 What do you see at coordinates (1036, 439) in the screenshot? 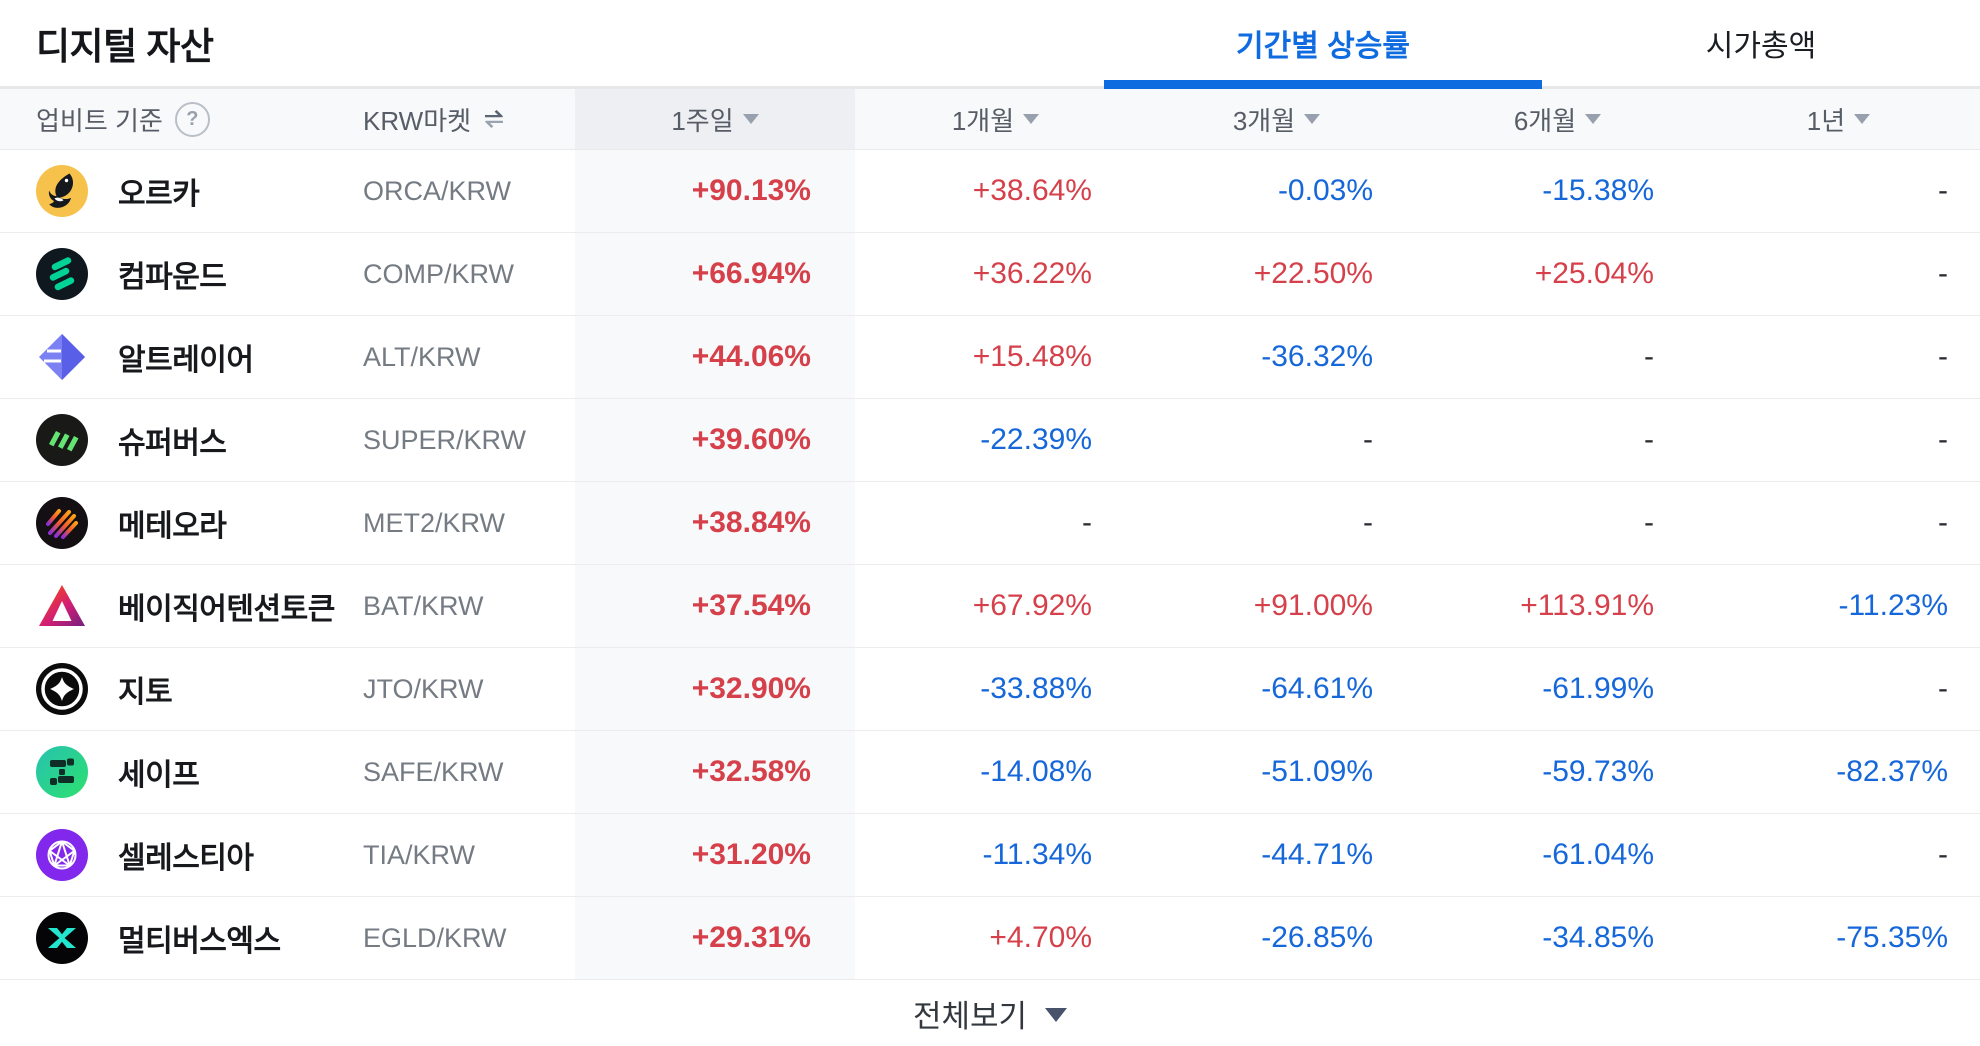
I see `value-cell: -22.39%` at bounding box center [1036, 439].